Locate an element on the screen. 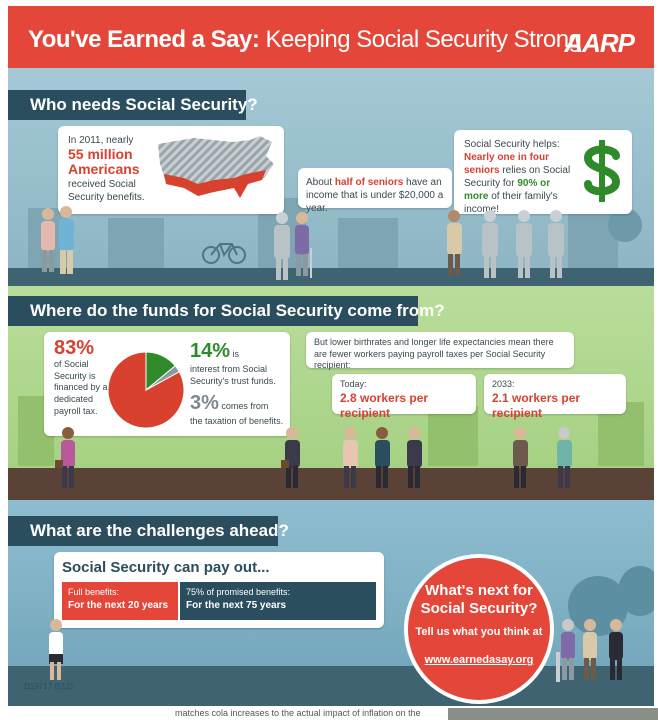 This screenshot has width=658, height=720. stat-text: About is located at coordinates (320, 182).